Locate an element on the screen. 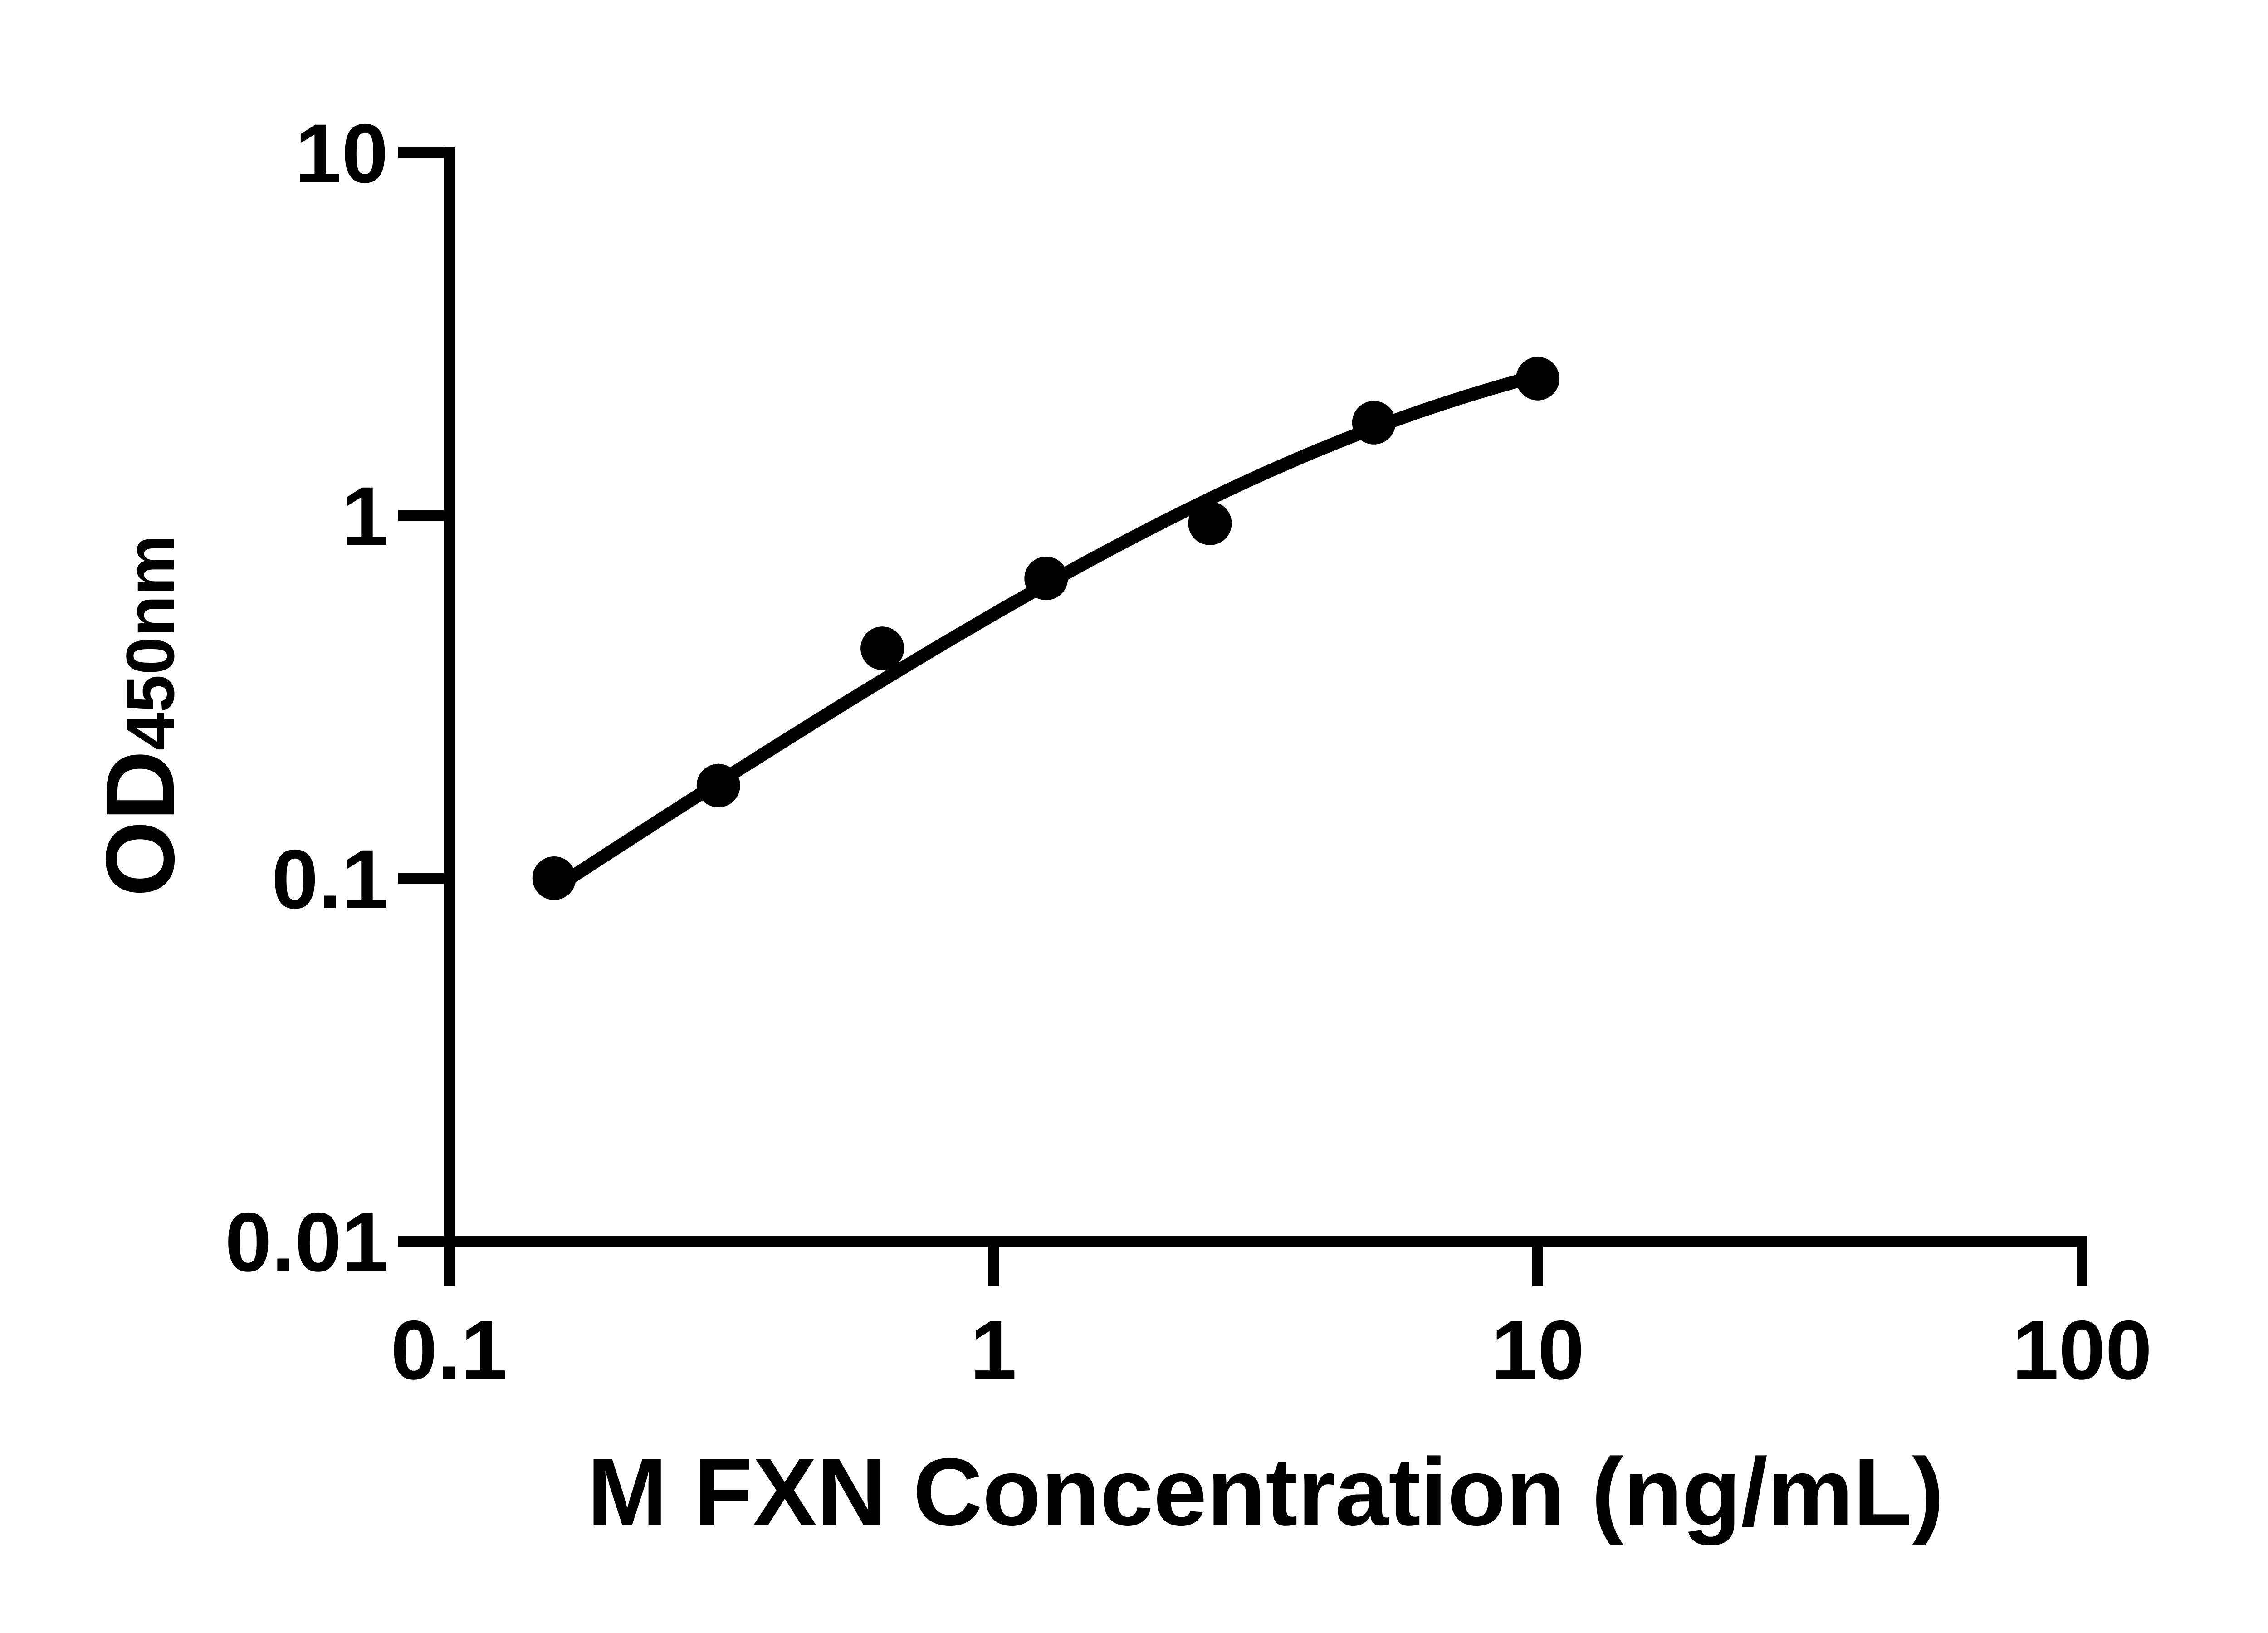  y-axis-title: OD450nm is located at coordinates (140, 716).